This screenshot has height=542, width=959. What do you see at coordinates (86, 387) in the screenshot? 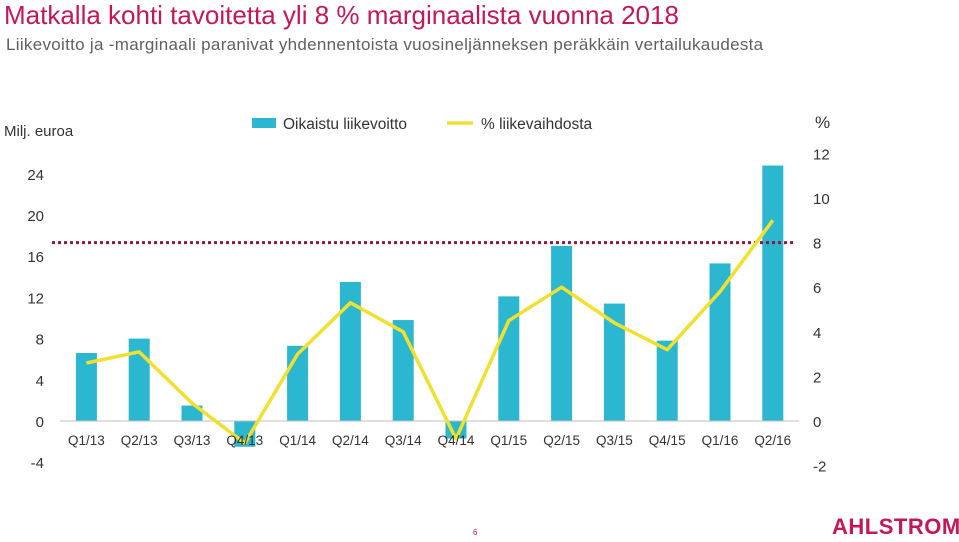
I see `bar-Q1/13` at bounding box center [86, 387].